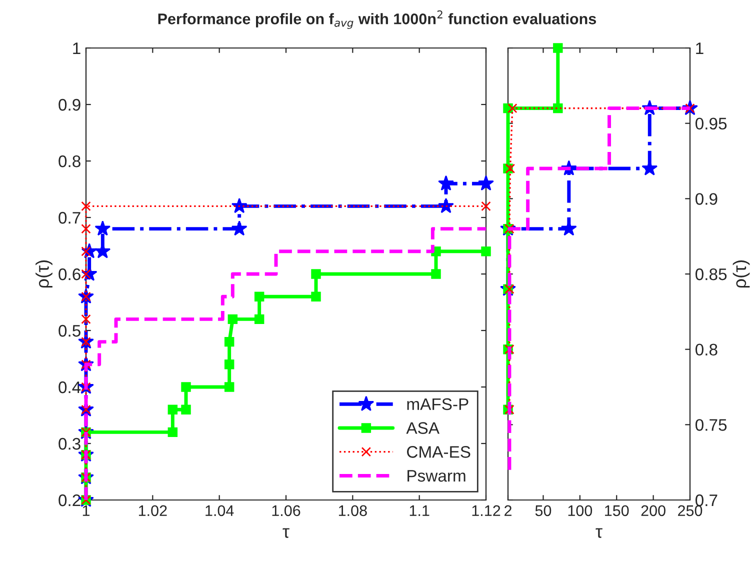 The height and width of the screenshot is (563, 754). I want to click on y2-tick-label: 0.8, so click(707, 350).